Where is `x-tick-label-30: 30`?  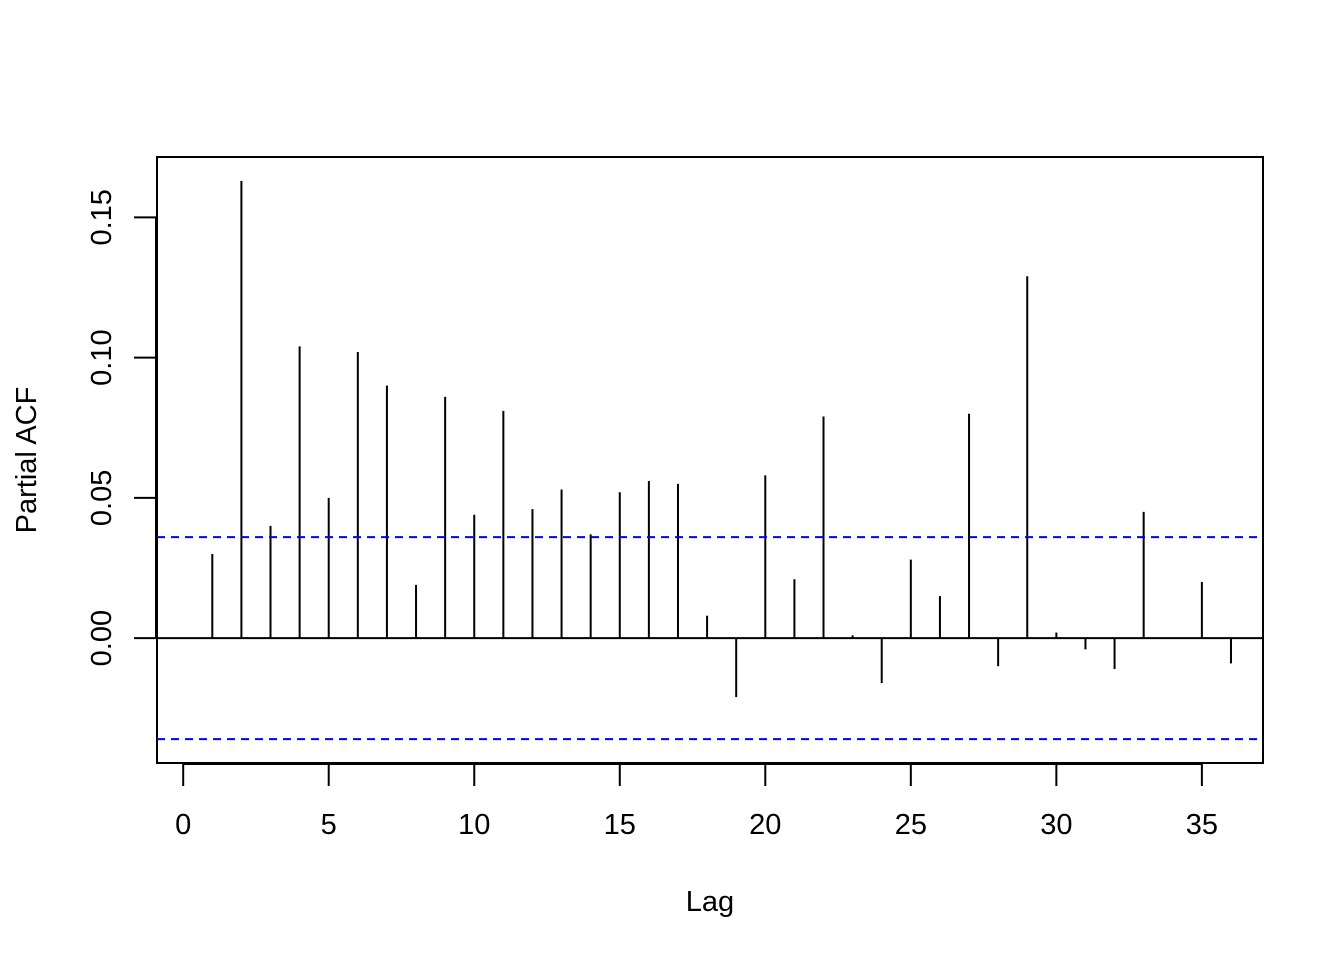
x-tick-label-30: 30 is located at coordinates (1056, 825).